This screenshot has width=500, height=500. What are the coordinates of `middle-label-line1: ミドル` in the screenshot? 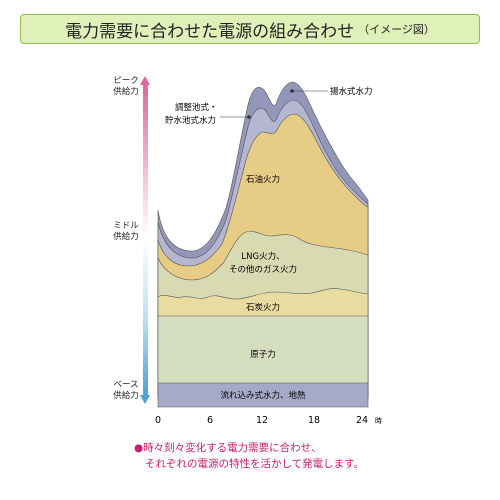 It's located at (126, 226).